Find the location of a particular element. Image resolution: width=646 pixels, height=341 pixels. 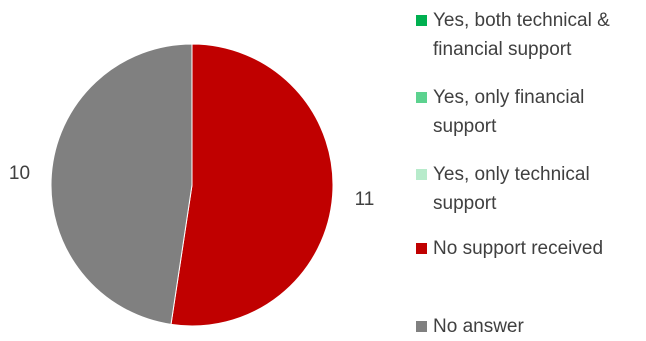

legend-label-no-support: No support received is located at coordinates (518, 248).